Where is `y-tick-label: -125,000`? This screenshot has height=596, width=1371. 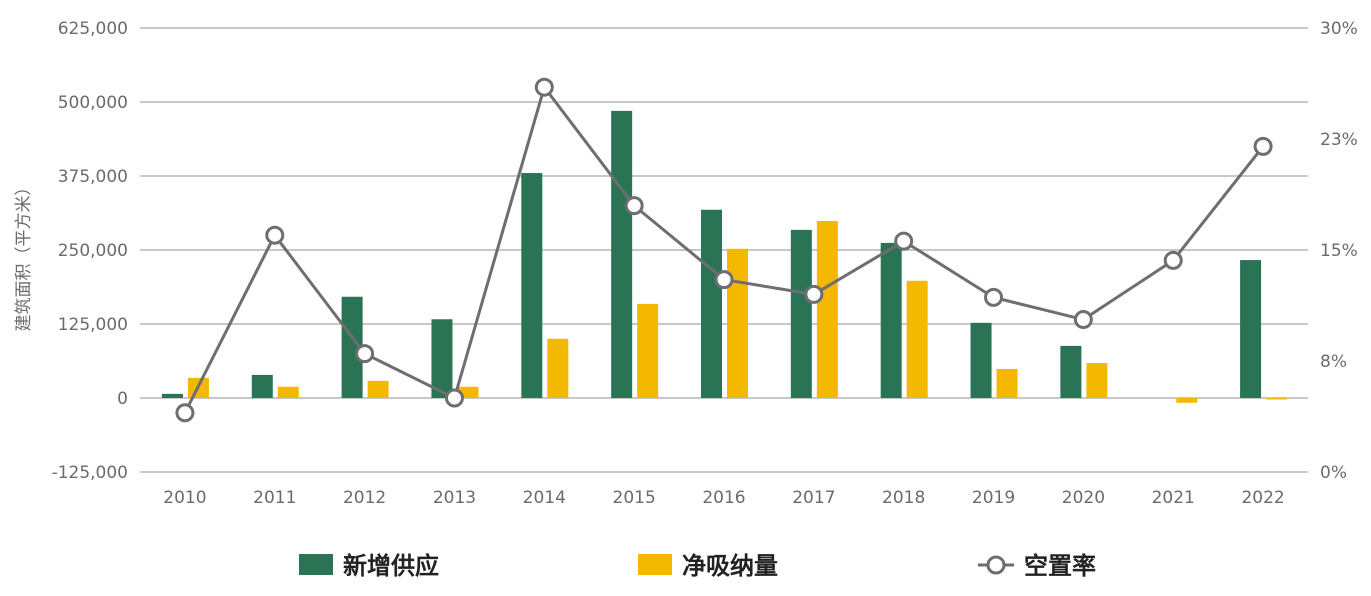
y-tick-label: -125,000 is located at coordinates (90, 473).